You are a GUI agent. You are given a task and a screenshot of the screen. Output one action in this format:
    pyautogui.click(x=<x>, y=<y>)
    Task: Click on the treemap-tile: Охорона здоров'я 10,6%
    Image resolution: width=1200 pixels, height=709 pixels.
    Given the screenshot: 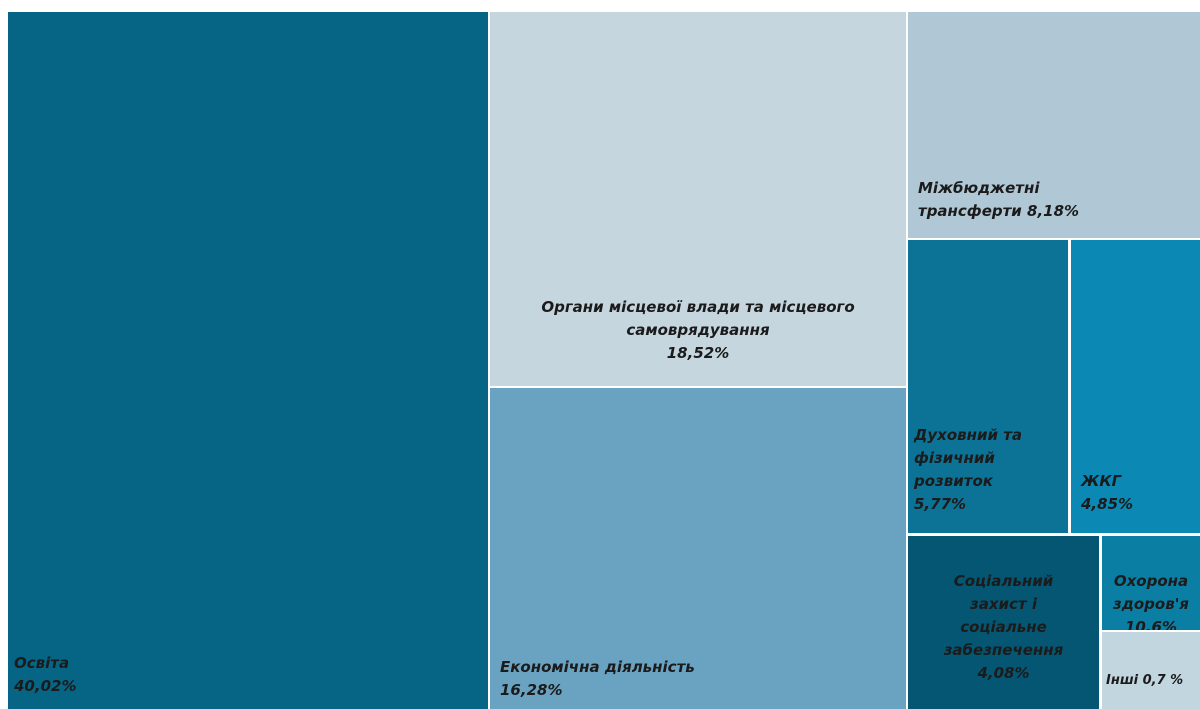 What is the action you would take?
    pyautogui.click(x=1151, y=583)
    